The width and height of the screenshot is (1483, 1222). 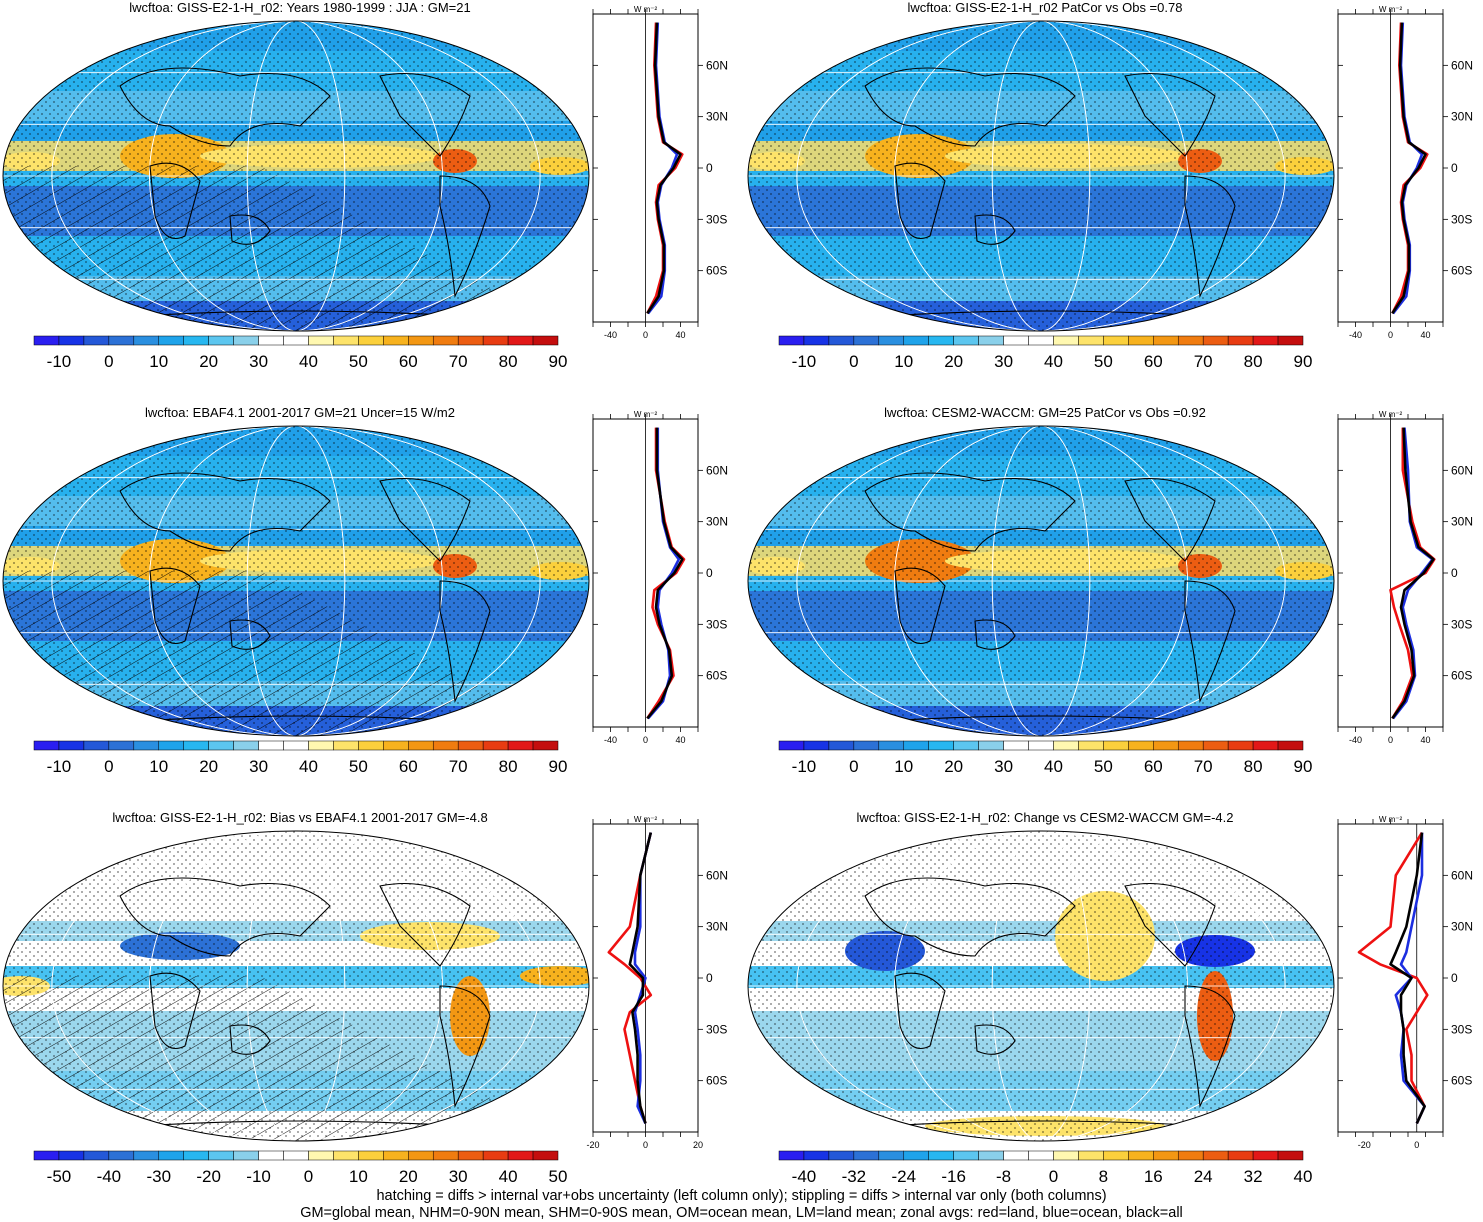 What do you see at coordinates (1303, 1176) in the screenshot?
I see `colorbar-label: 40` at bounding box center [1303, 1176].